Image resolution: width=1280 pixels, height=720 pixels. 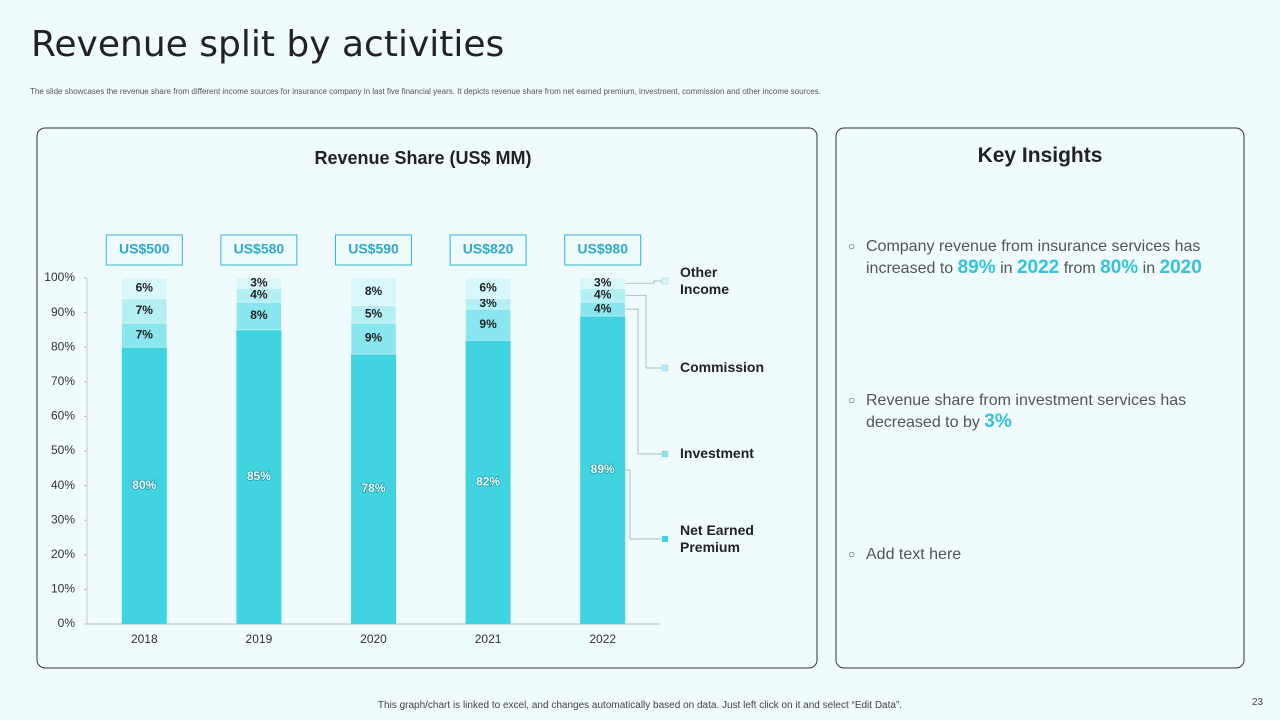 I want to click on total-label: US$580, so click(x=259, y=249).